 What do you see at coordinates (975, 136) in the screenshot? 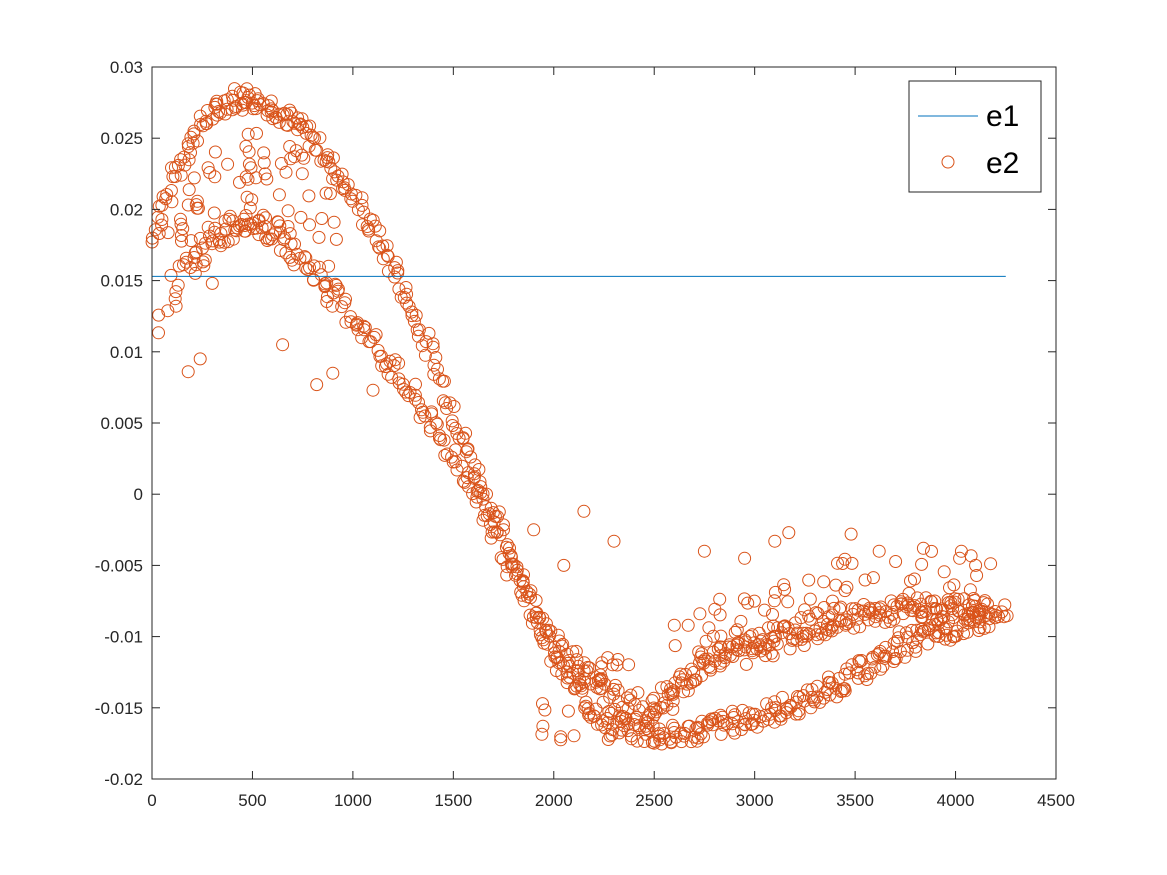
I see `legend: e1 e2` at bounding box center [975, 136].